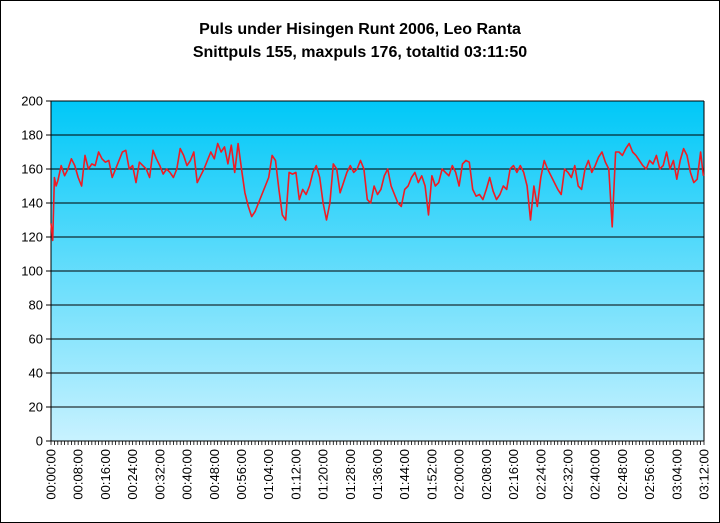  I want to click on x-tick-label-01:28:00: 01:28:00, so click(350, 474).